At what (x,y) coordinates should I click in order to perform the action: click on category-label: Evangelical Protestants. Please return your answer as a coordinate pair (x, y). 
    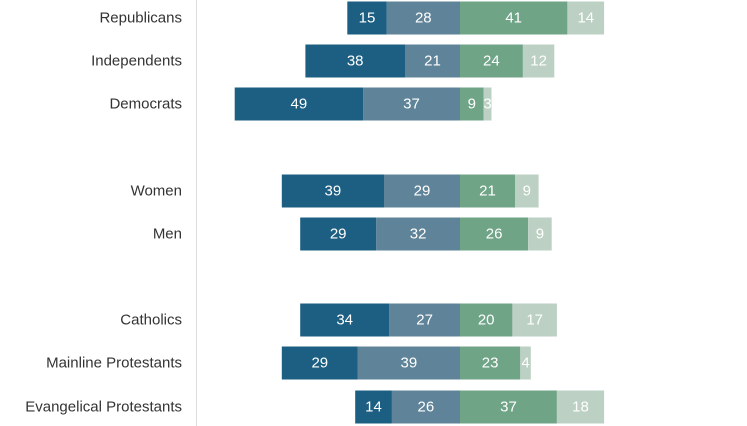
    Looking at the image, I should click on (103, 407).